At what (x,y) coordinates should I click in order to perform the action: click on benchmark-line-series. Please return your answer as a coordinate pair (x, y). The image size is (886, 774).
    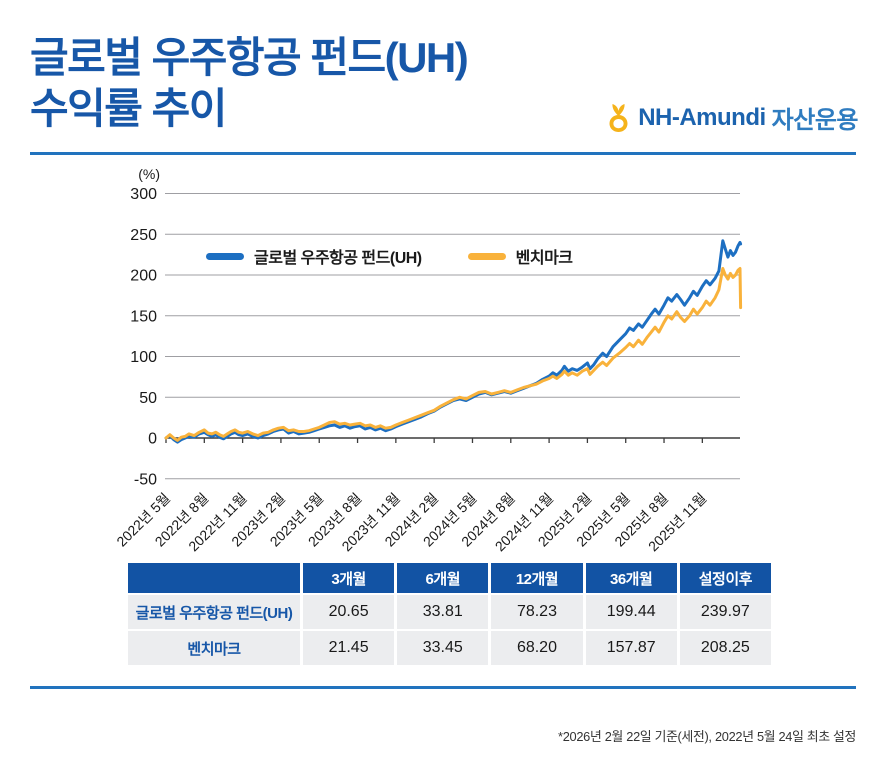
    Looking at the image, I should click on (453, 354).